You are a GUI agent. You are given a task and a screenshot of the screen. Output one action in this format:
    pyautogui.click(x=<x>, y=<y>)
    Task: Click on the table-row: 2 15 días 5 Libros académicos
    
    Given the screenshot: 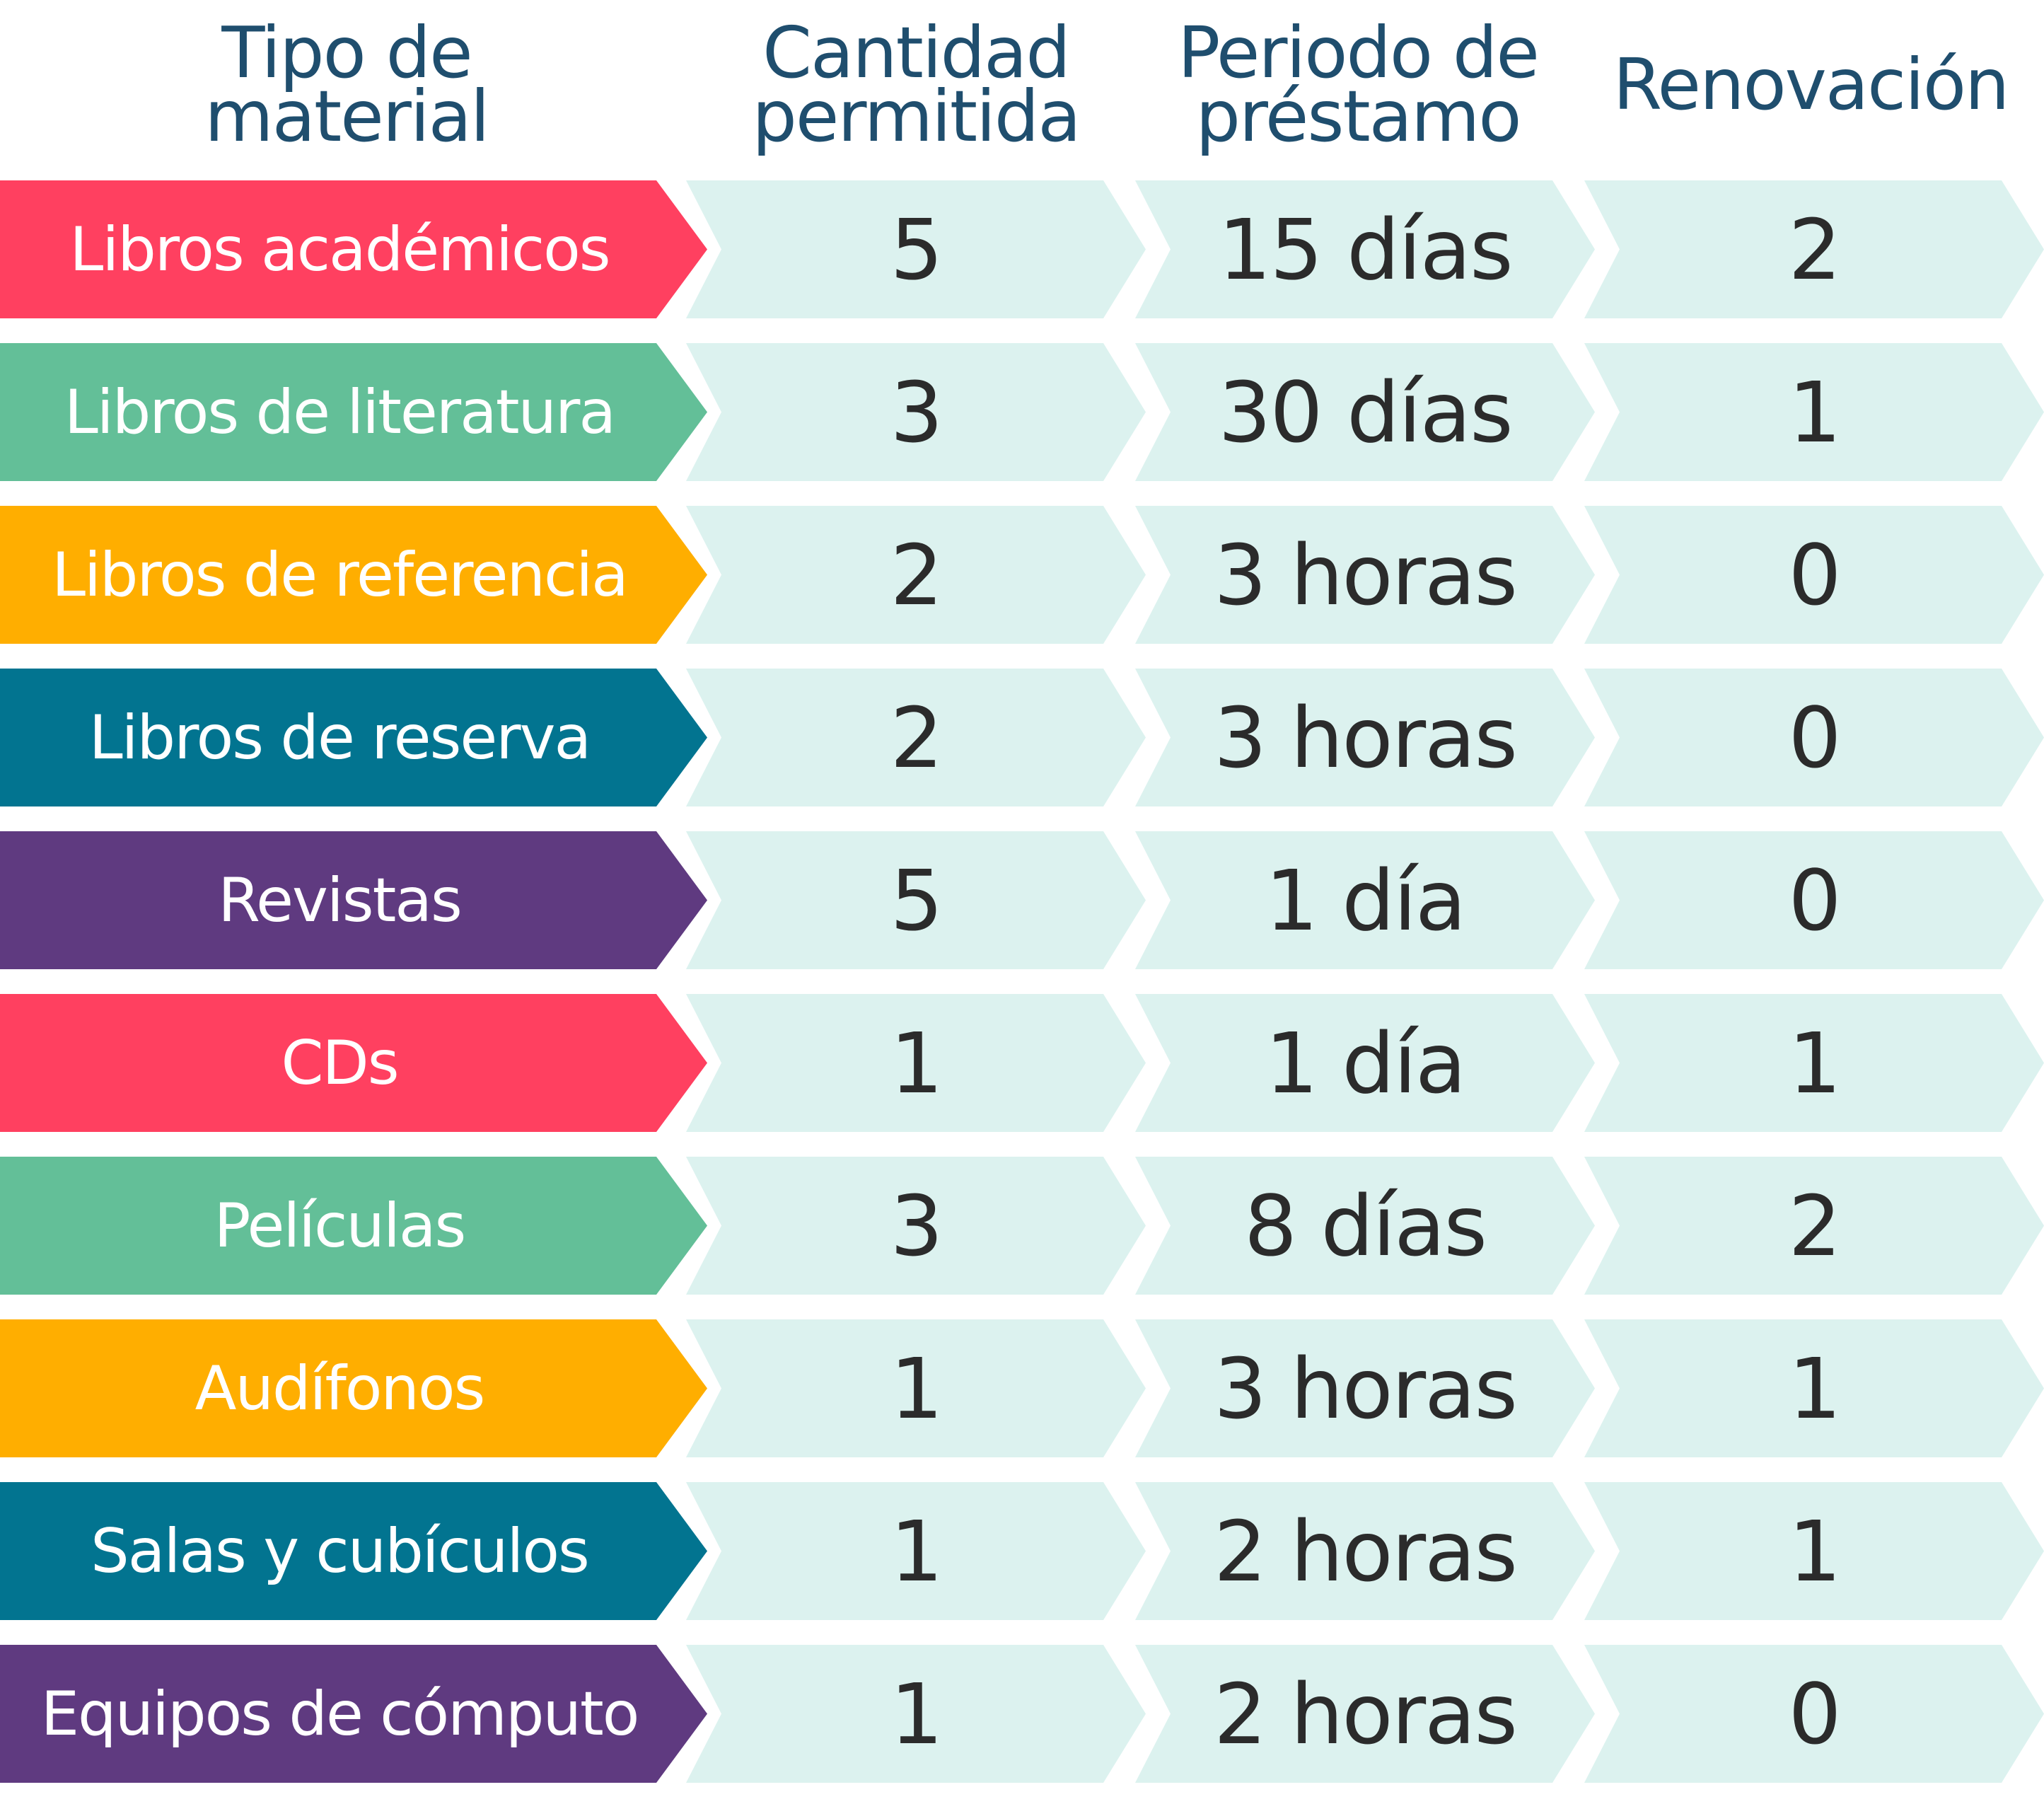 What is the action you would take?
    pyautogui.click(x=1022, y=249)
    